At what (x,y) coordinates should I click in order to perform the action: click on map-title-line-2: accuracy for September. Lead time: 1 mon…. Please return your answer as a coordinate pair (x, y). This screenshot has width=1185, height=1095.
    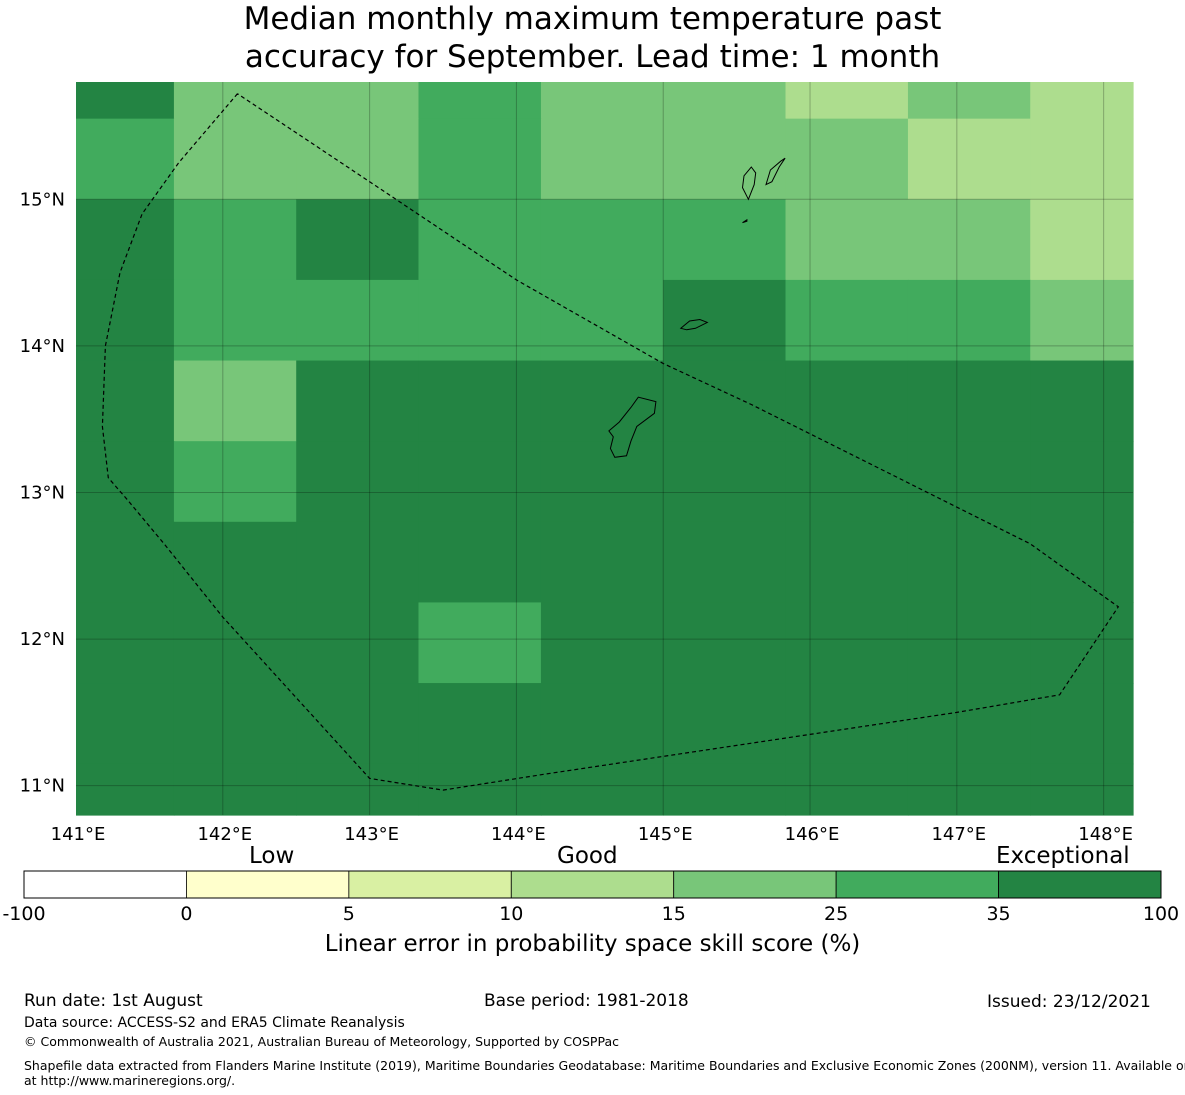
    Looking at the image, I should click on (592, 57).